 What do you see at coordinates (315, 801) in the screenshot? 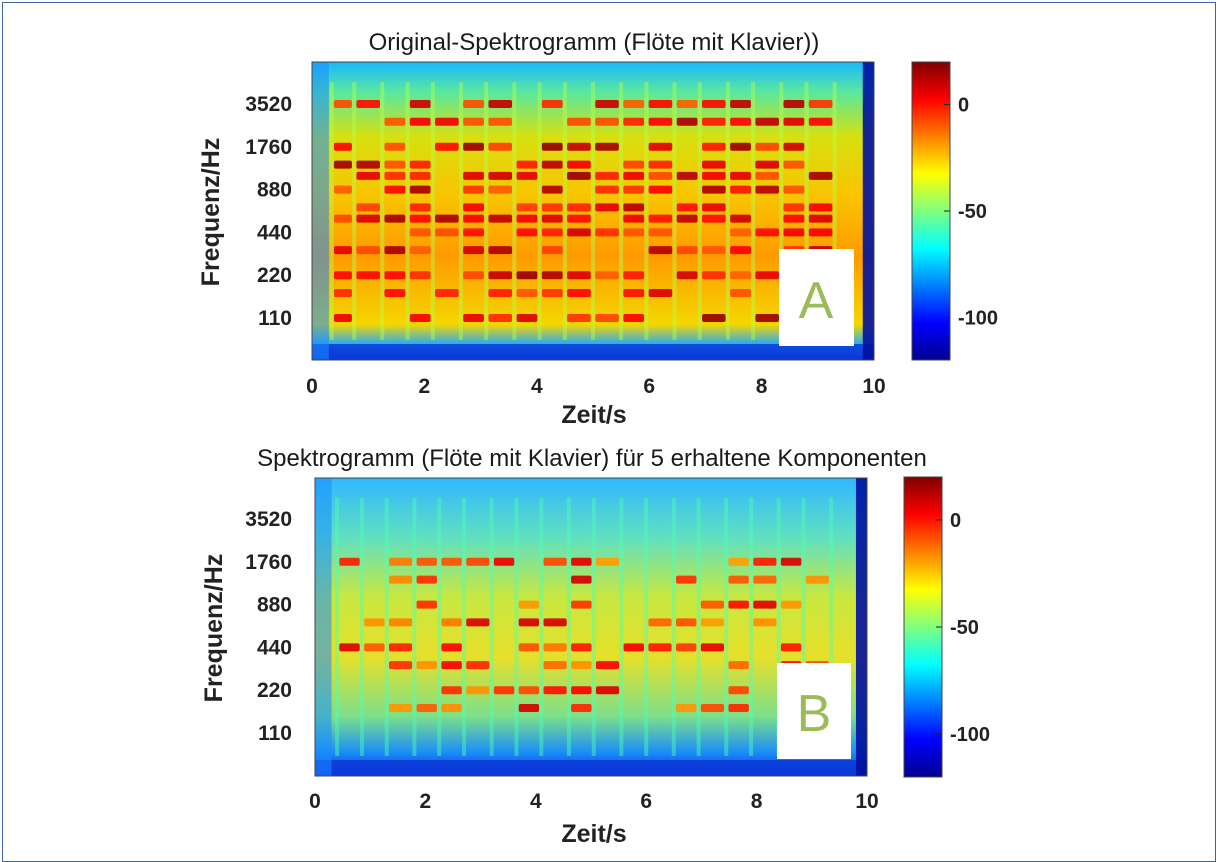
I see `x-tick-label: 0` at bounding box center [315, 801].